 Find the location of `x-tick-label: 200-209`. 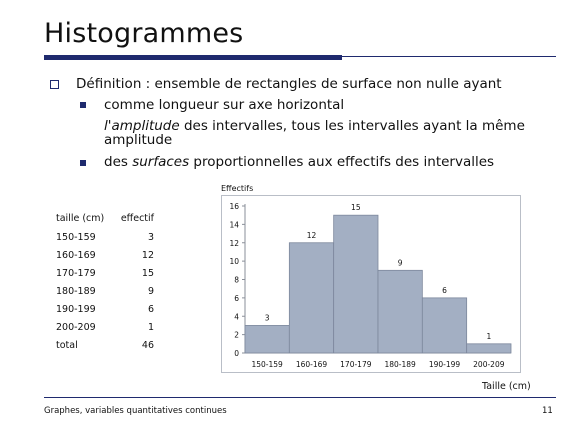

x-tick-label: 200-209 is located at coordinates (489, 364).